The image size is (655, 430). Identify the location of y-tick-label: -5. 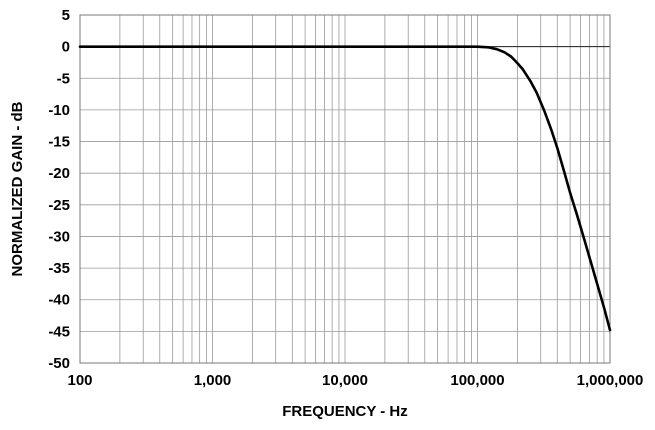
(63, 78).